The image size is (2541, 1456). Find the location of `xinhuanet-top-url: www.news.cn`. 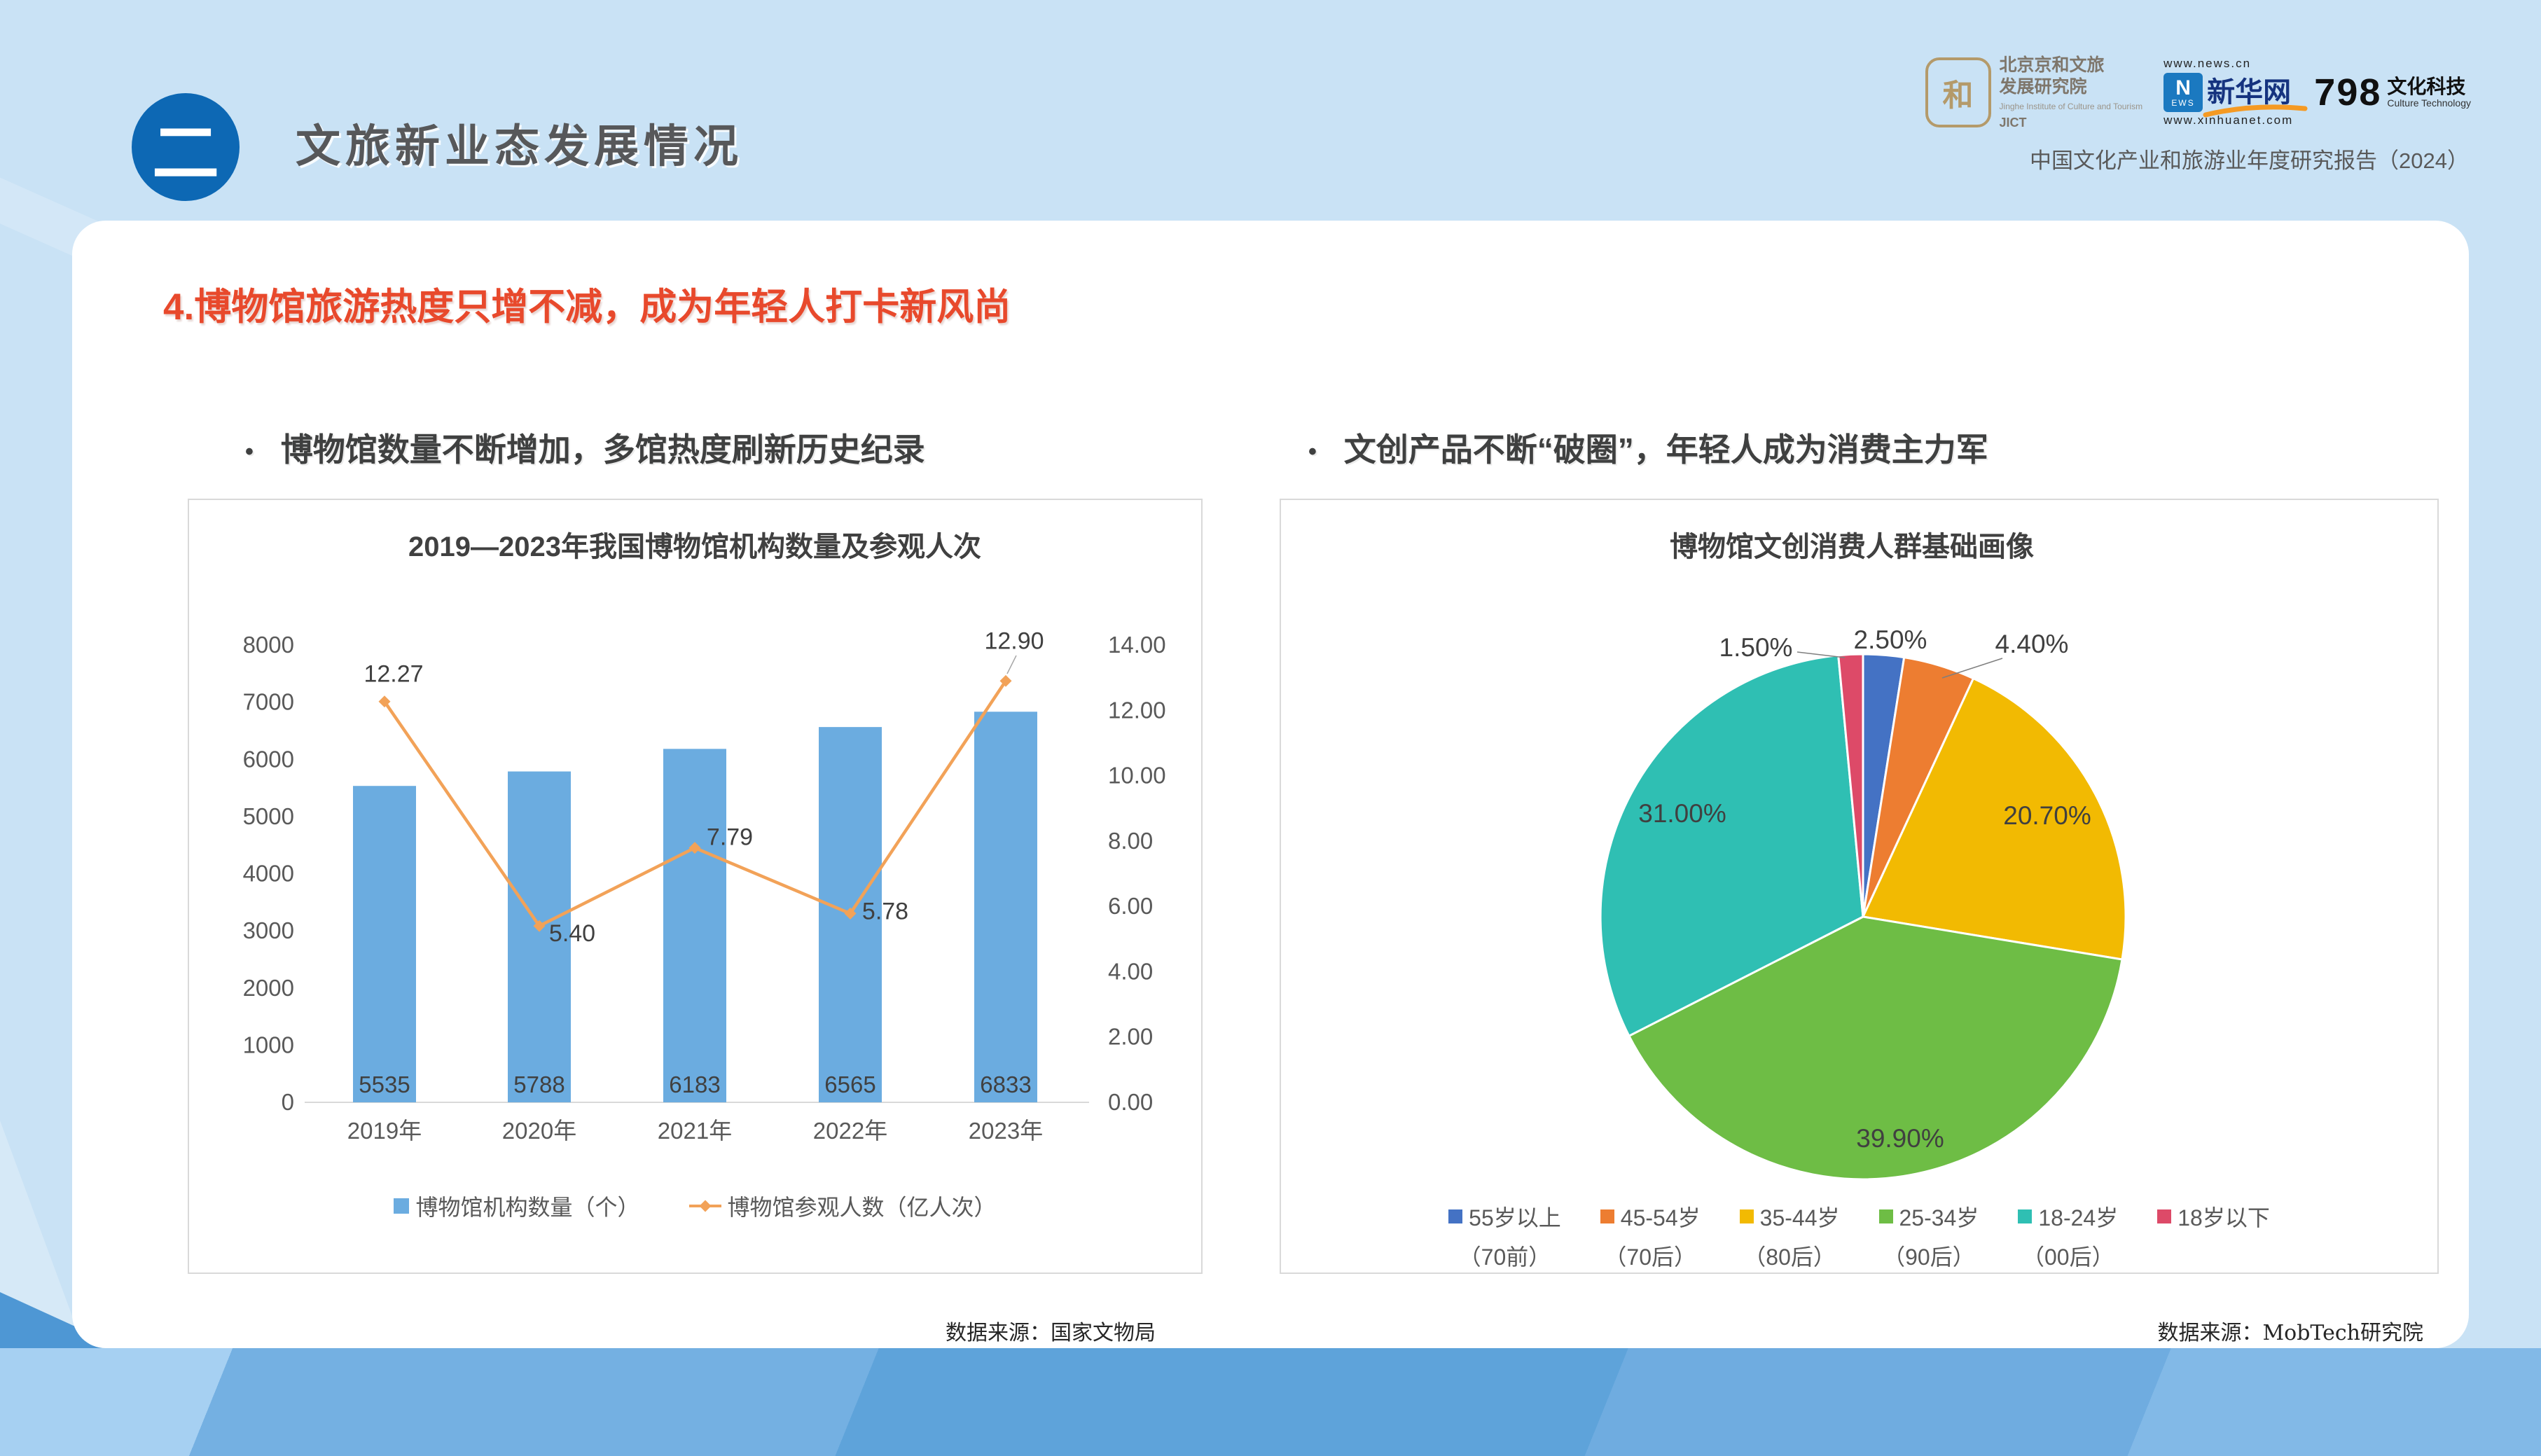

xinhuanet-top-url: www.news.cn is located at coordinates (2207, 64).